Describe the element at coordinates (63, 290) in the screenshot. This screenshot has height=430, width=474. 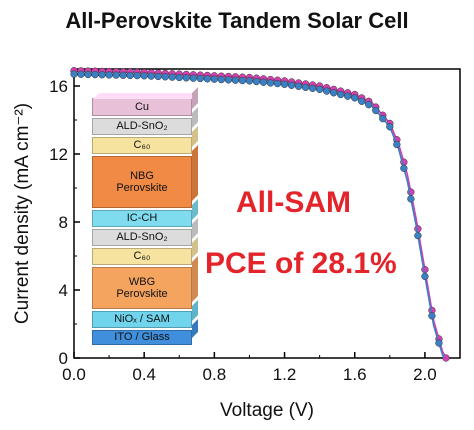
I see `y-tick-label: 4` at that location.